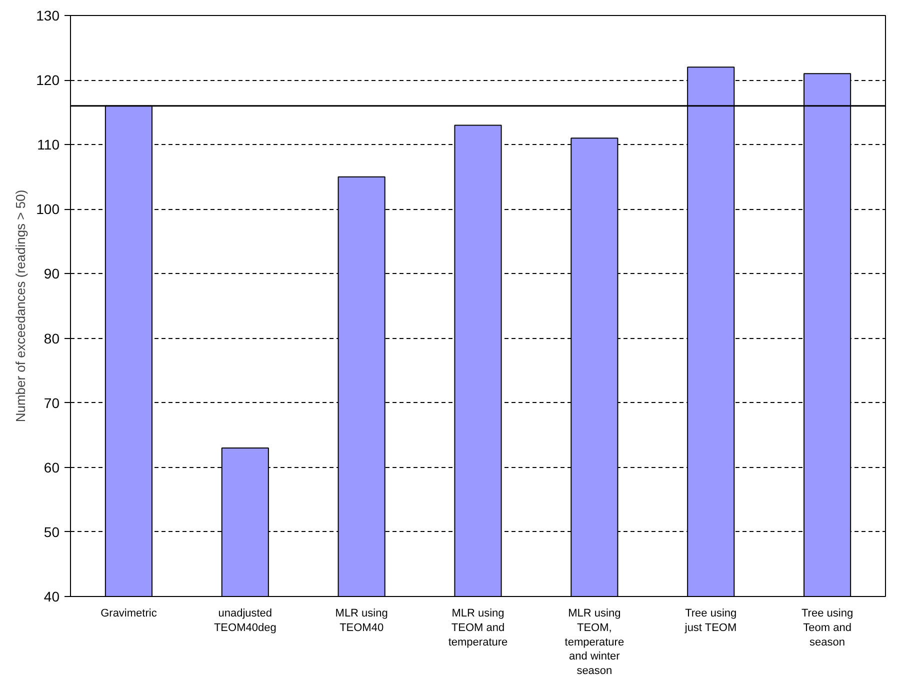 This screenshot has height=690, width=915. I want to click on y-tick-label: 50, so click(52, 532).